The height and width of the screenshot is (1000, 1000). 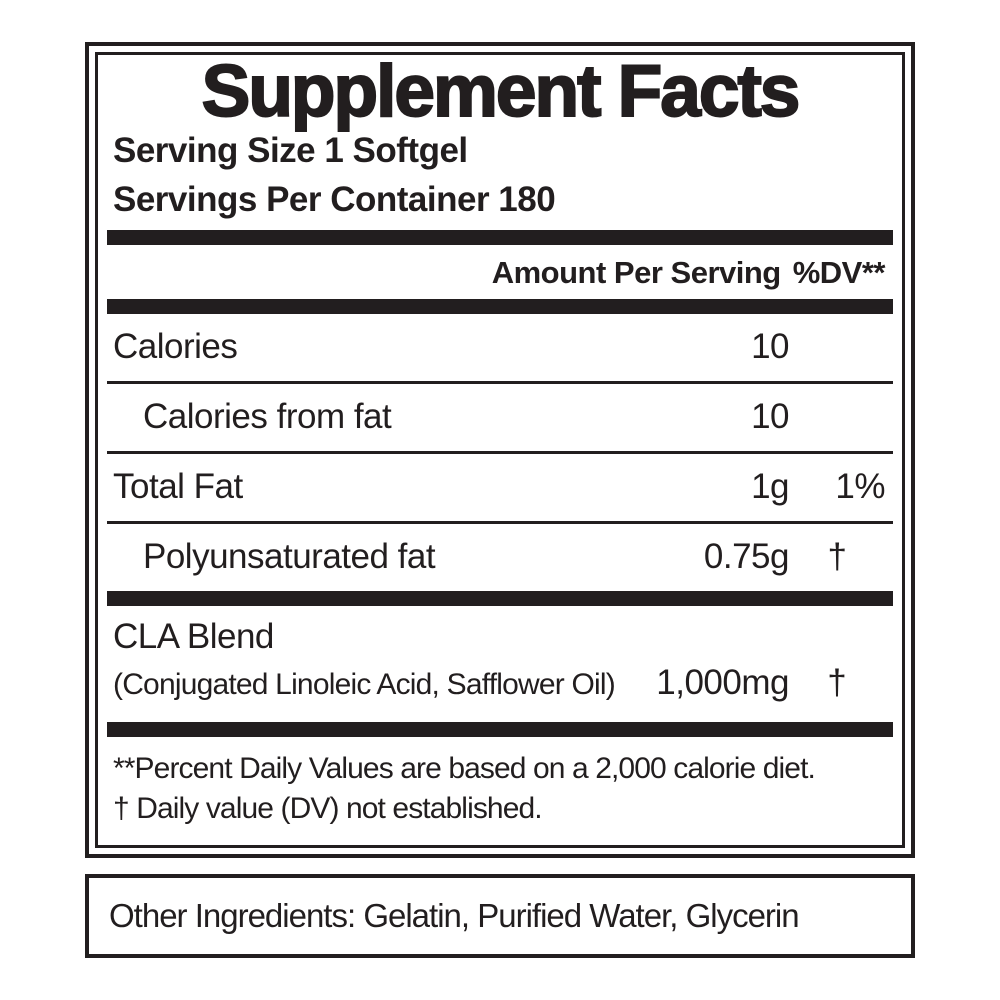 What do you see at coordinates (290, 151) in the screenshot?
I see `serving-size-line: Serving Size 1 Softgel` at bounding box center [290, 151].